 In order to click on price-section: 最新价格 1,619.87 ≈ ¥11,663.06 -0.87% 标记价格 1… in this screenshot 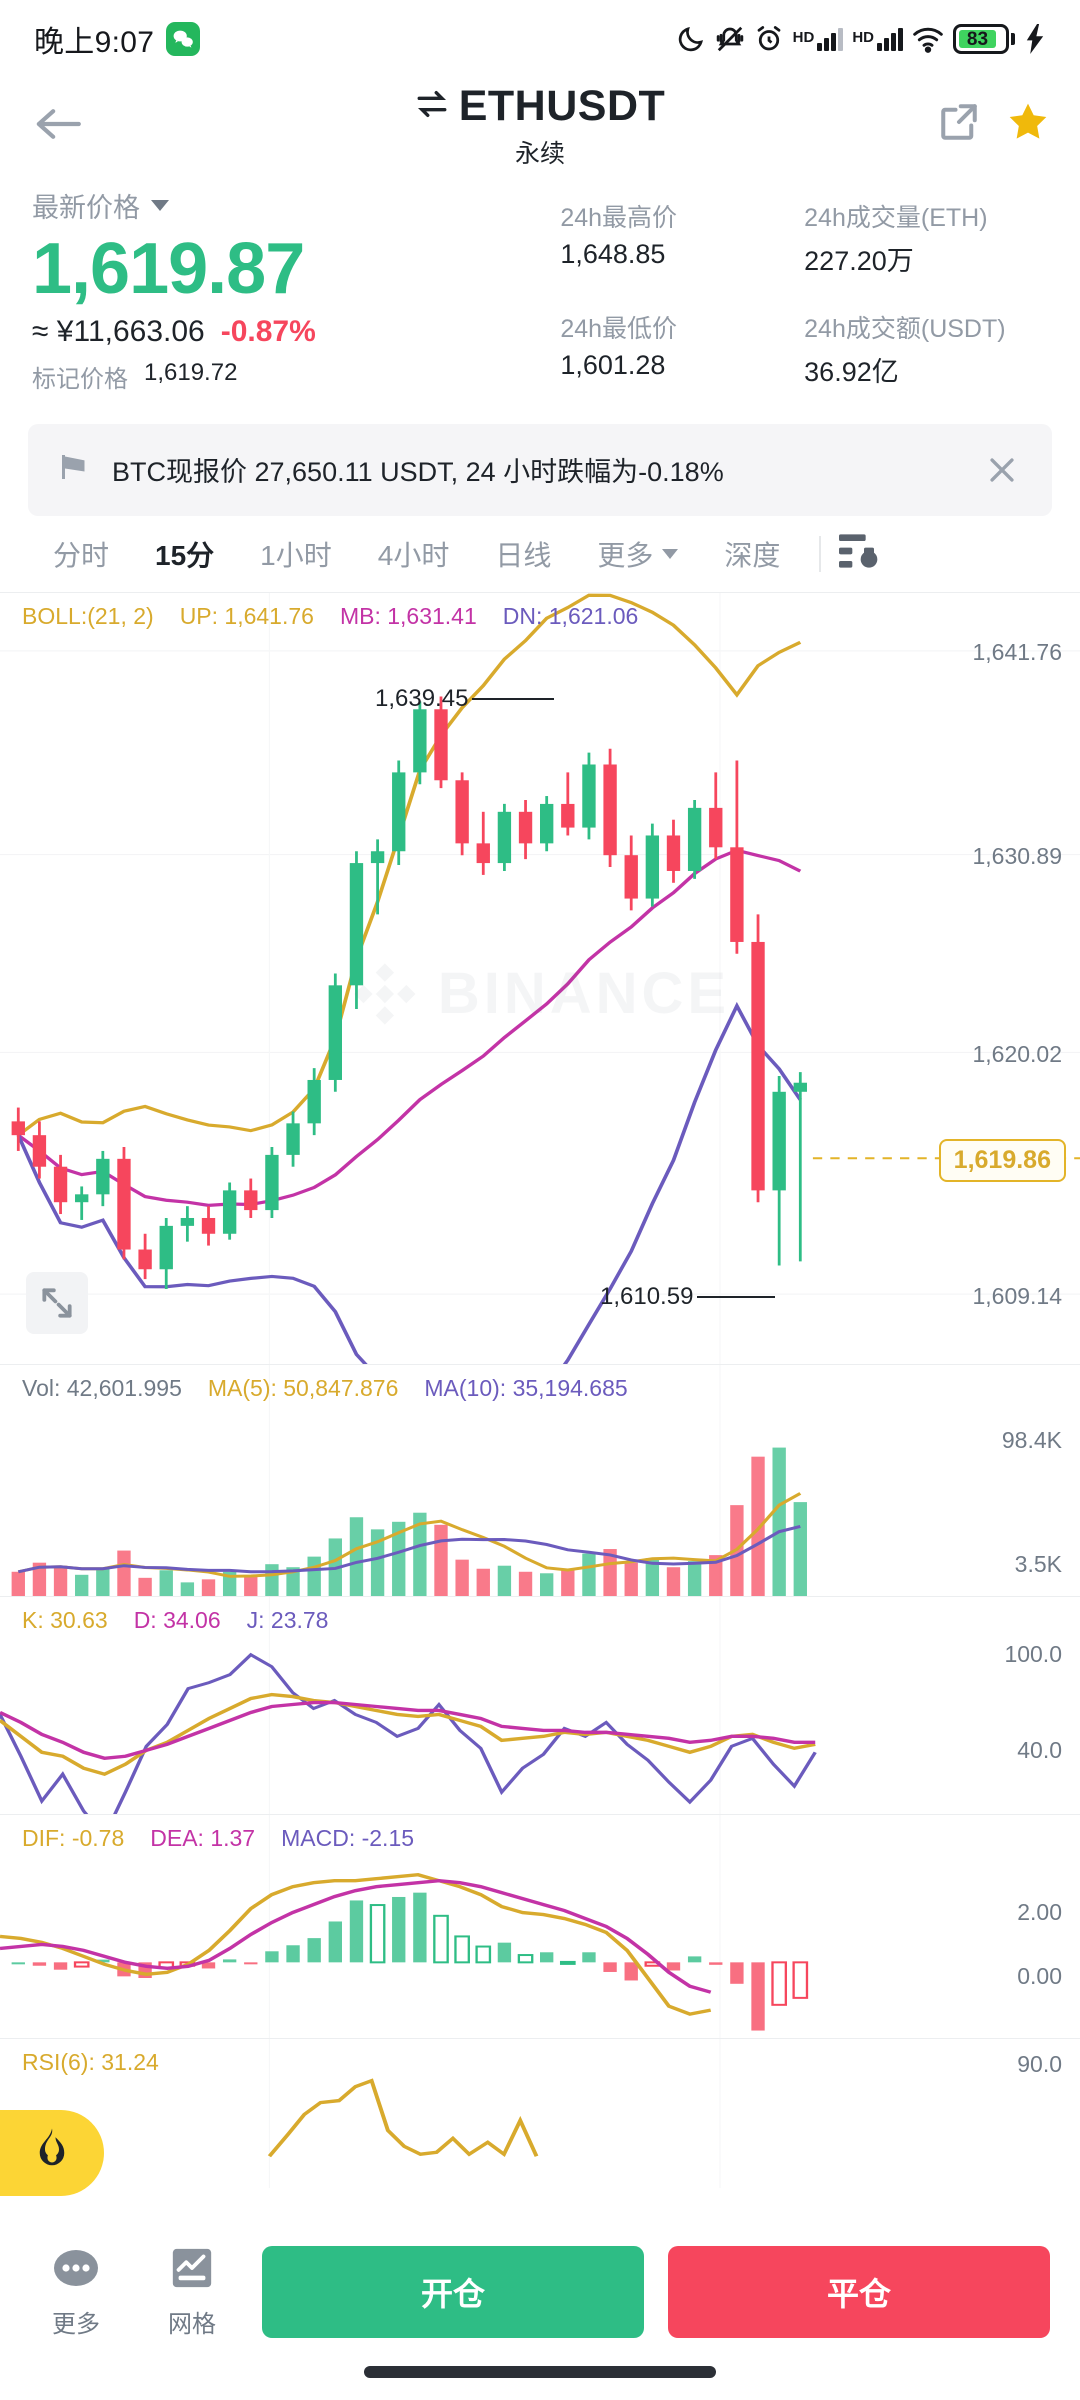, I will do `click(540, 282)`.